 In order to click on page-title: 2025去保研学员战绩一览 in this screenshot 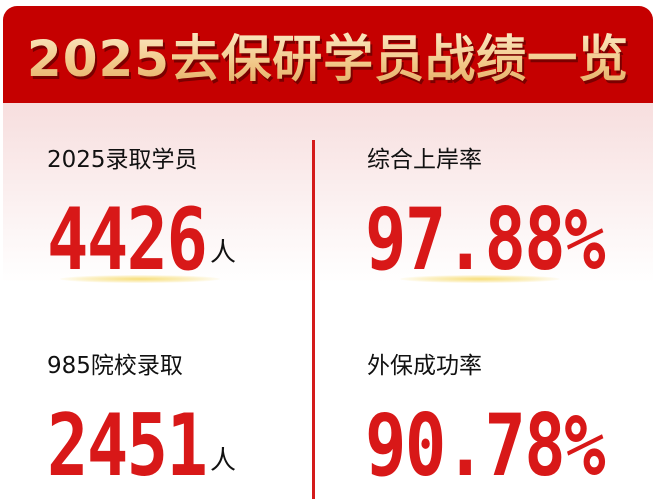, I will do `click(328, 55)`.